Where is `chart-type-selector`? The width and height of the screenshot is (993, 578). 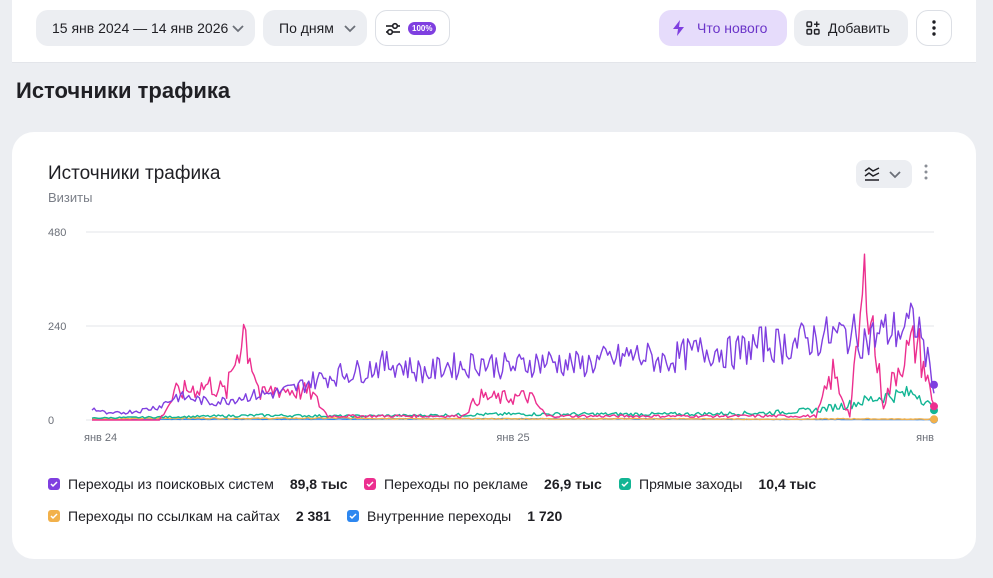
chart-type-selector is located at coordinates (884, 174).